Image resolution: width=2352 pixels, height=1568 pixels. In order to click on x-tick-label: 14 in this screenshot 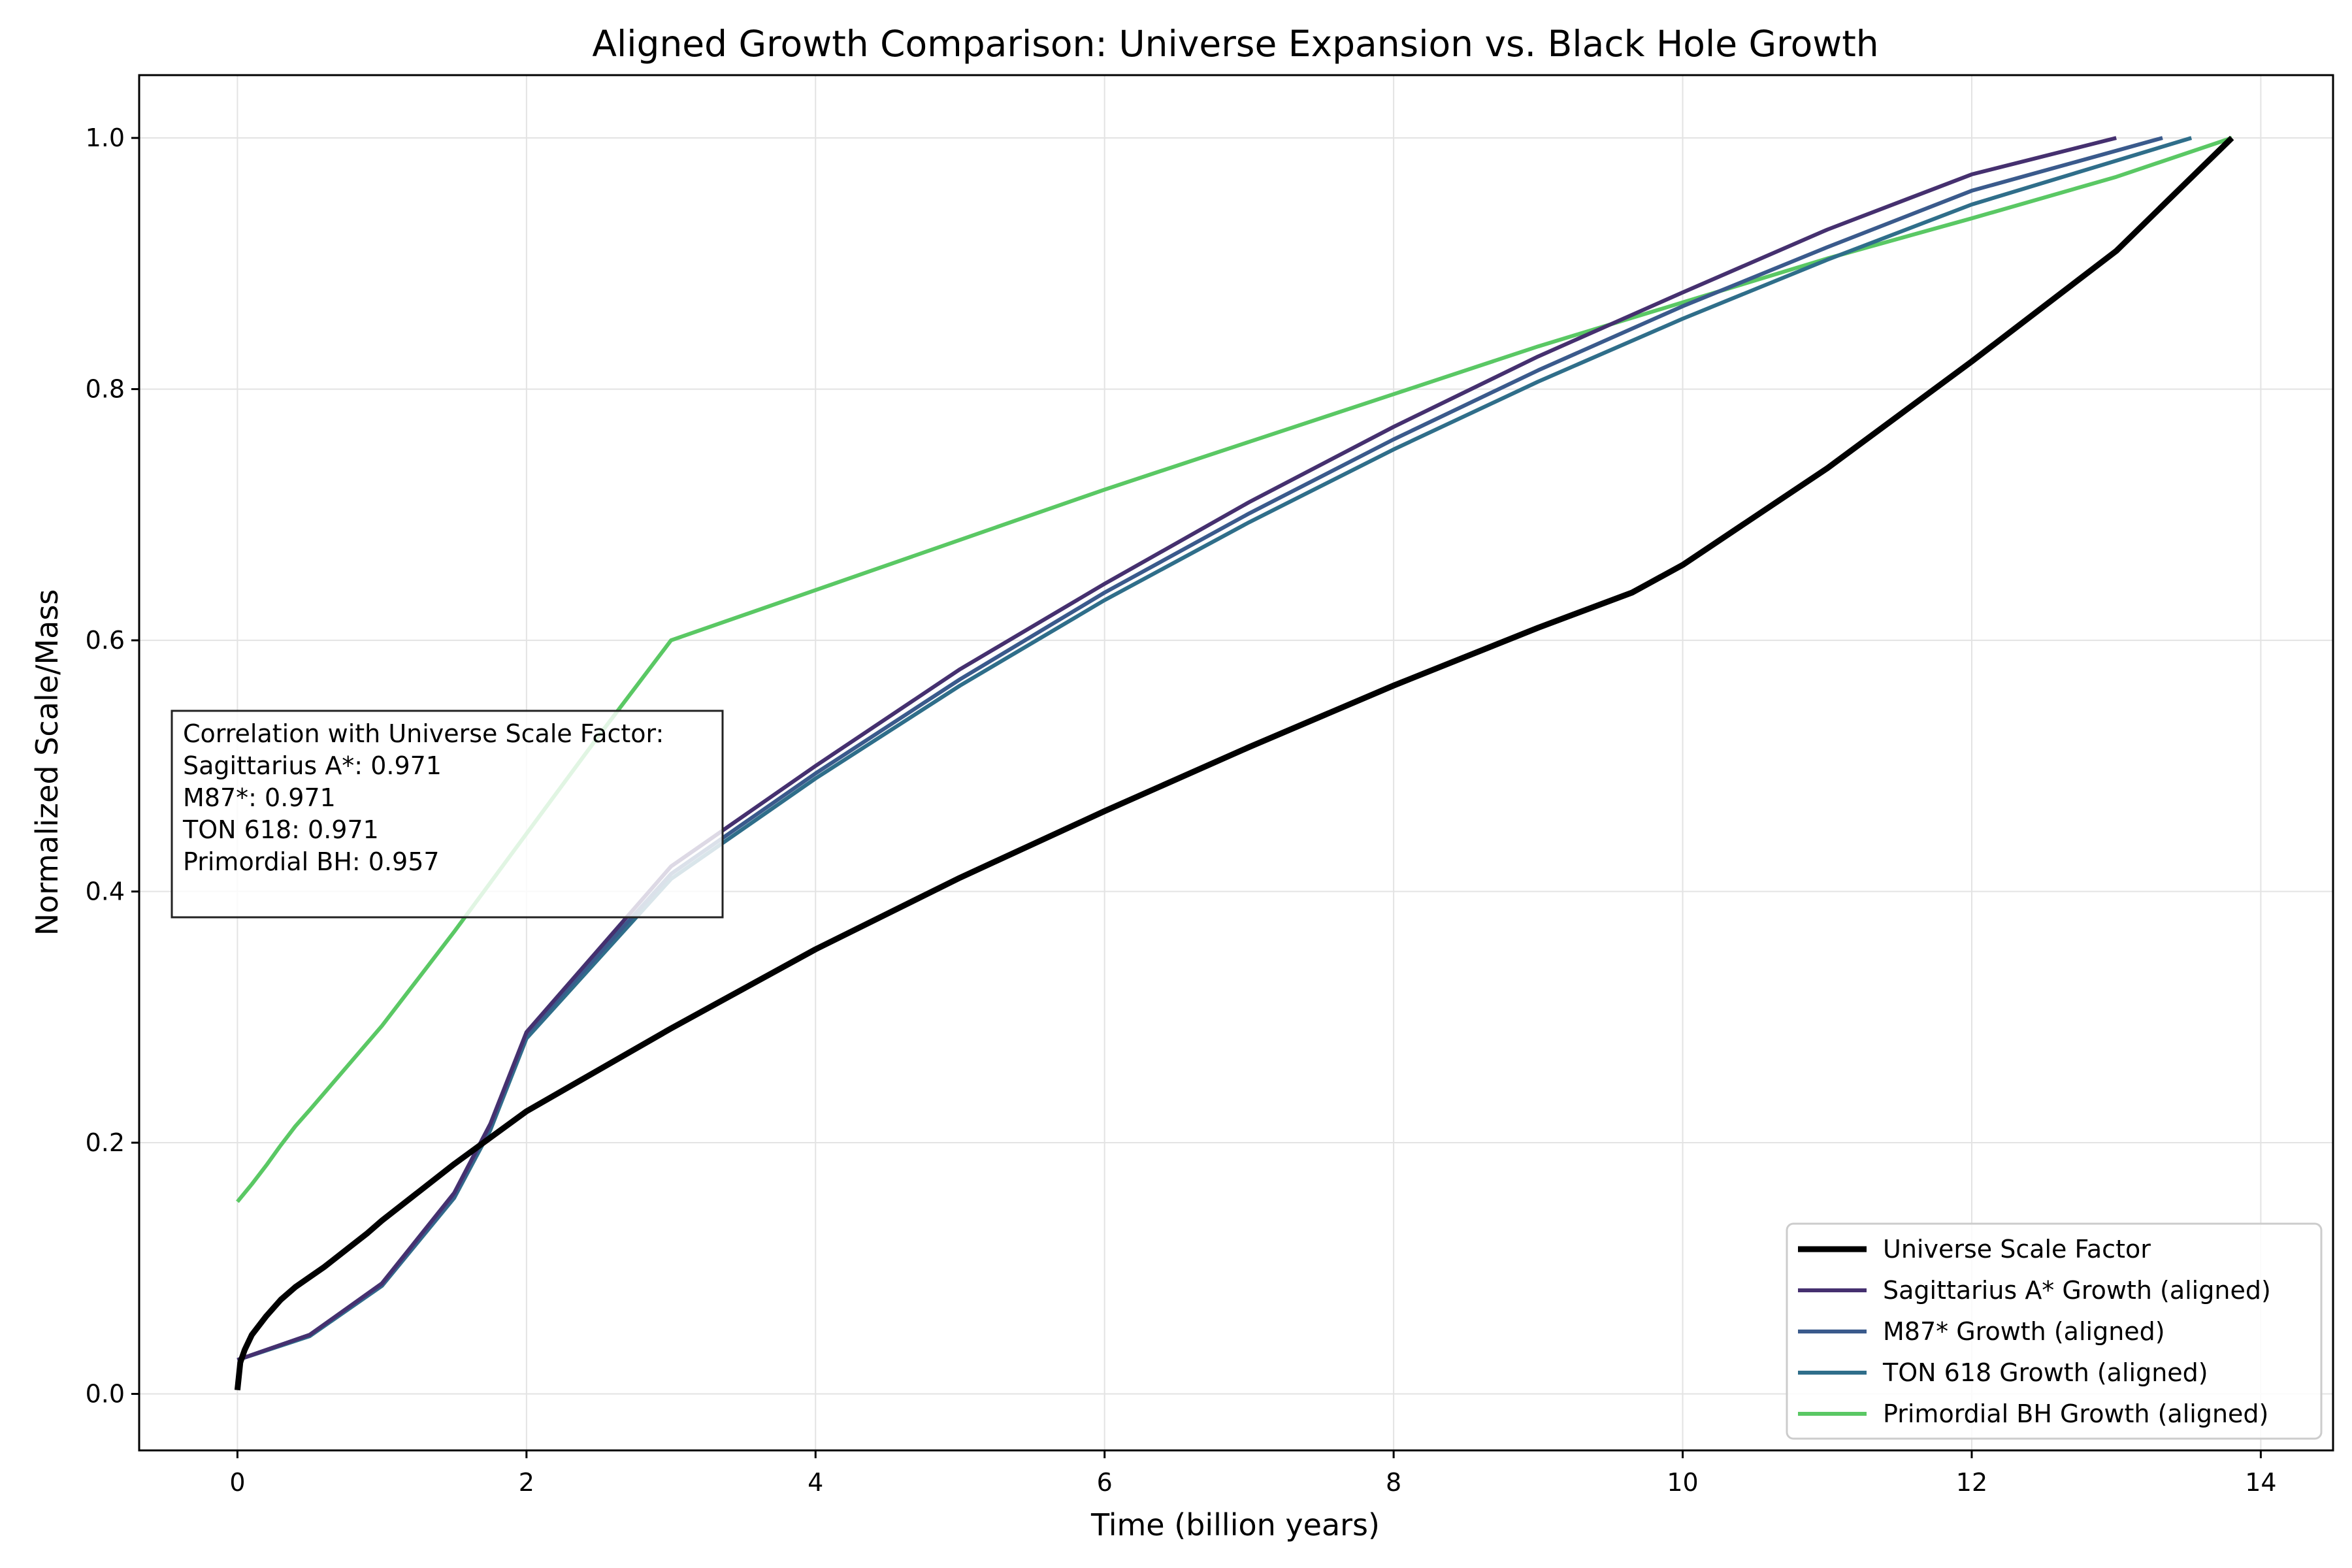, I will do `click(2260, 1482)`.